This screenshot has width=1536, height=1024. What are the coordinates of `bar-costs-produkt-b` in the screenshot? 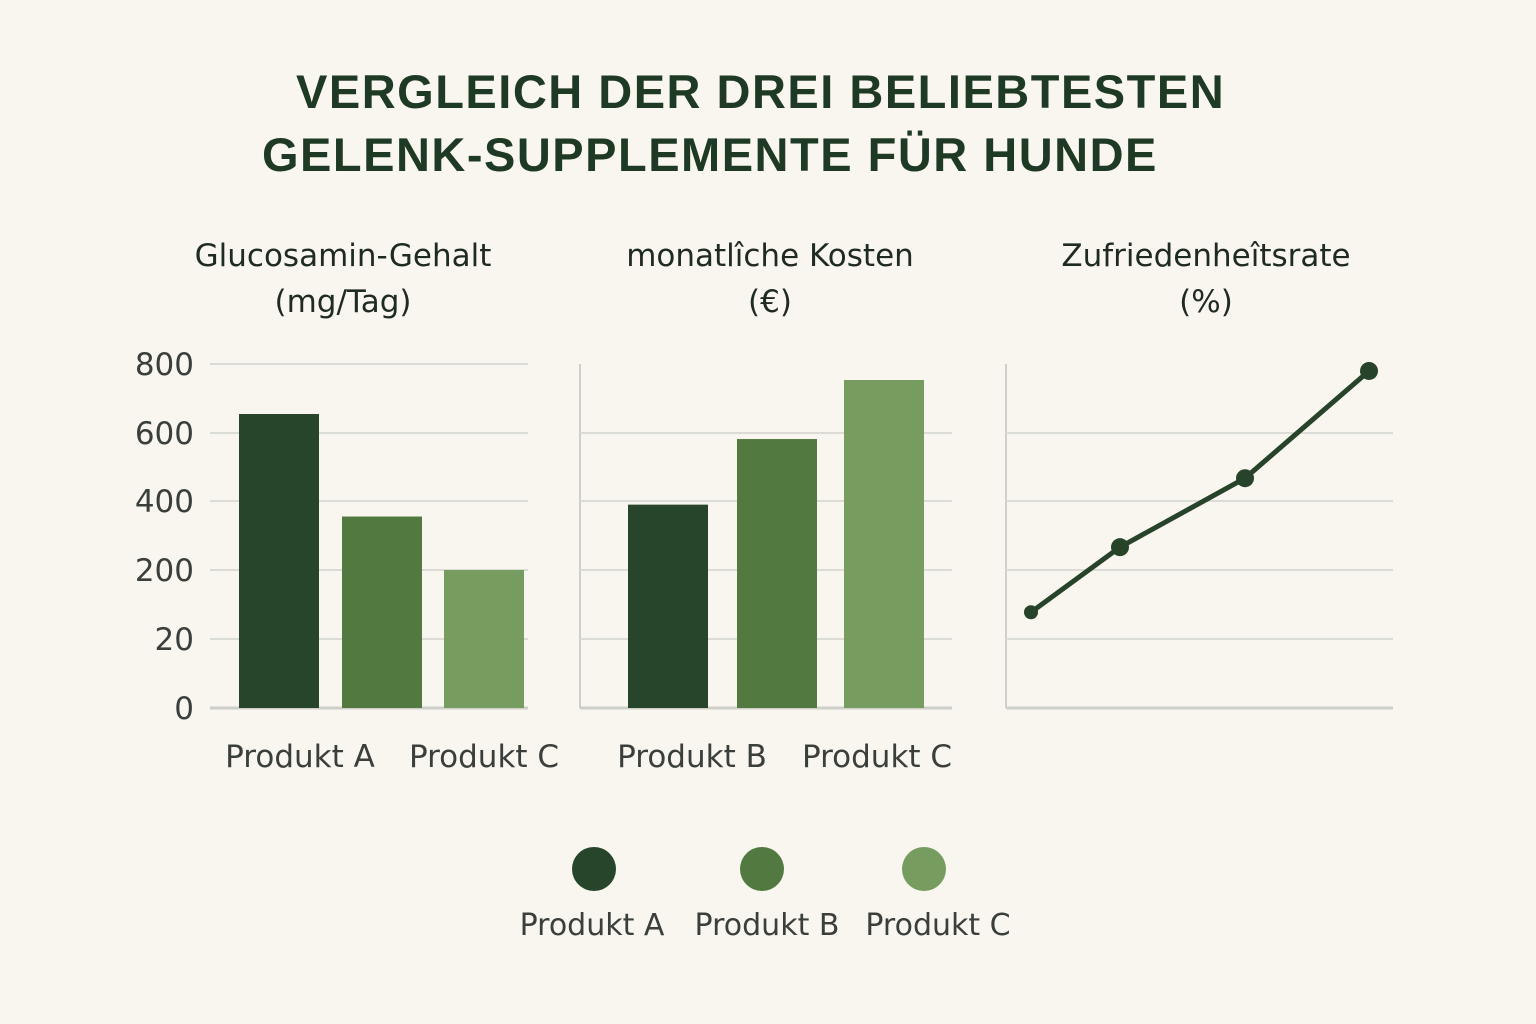 It's located at (777, 573).